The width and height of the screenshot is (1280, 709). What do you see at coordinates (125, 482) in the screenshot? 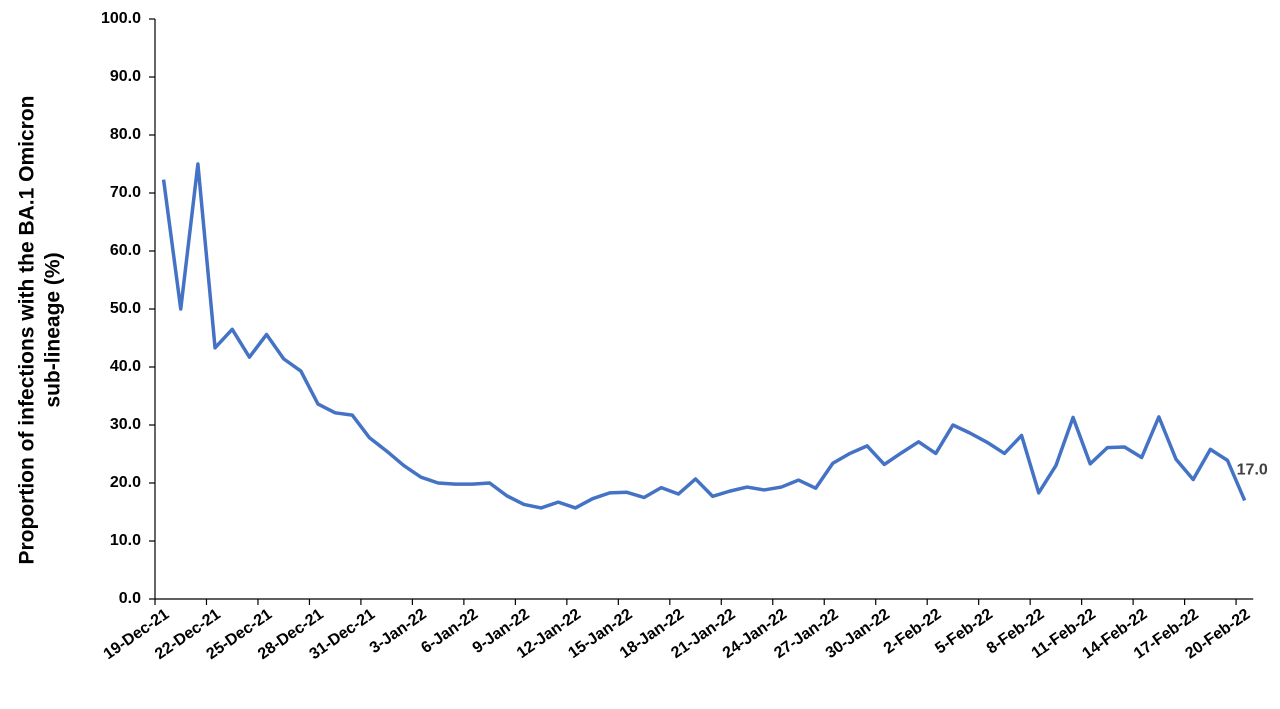
I see `y-tick-label: 20.0` at bounding box center [125, 482].